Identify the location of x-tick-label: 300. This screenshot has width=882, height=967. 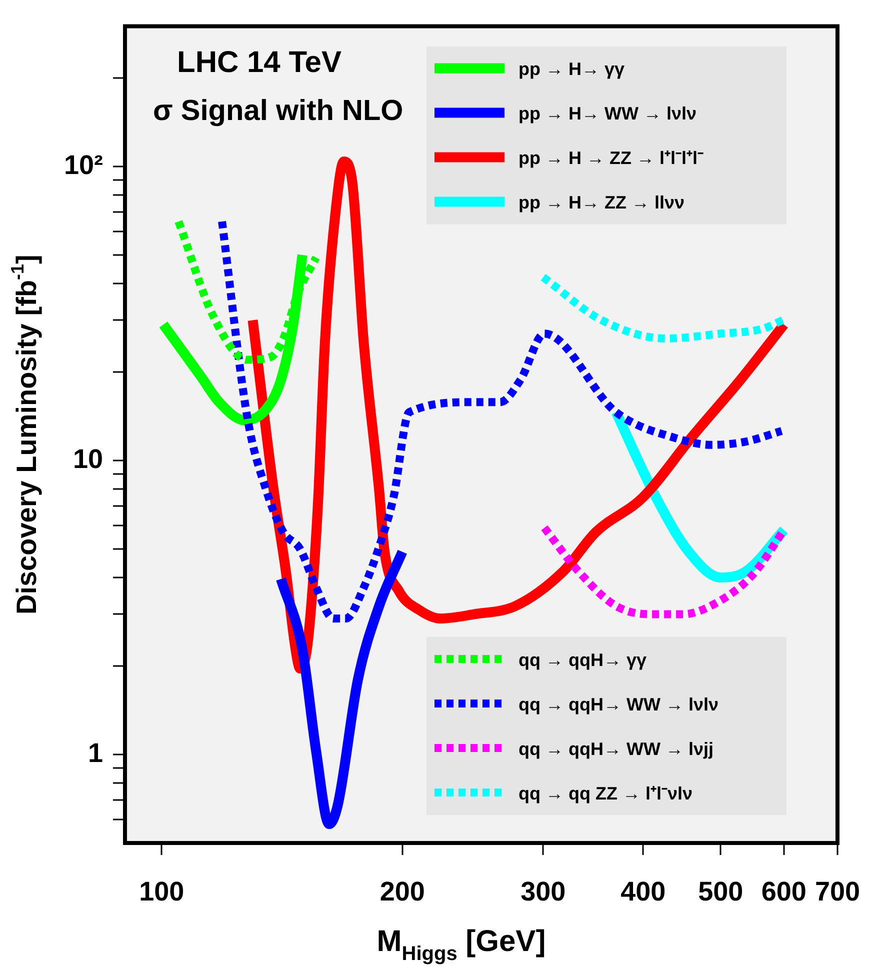
(543, 891).